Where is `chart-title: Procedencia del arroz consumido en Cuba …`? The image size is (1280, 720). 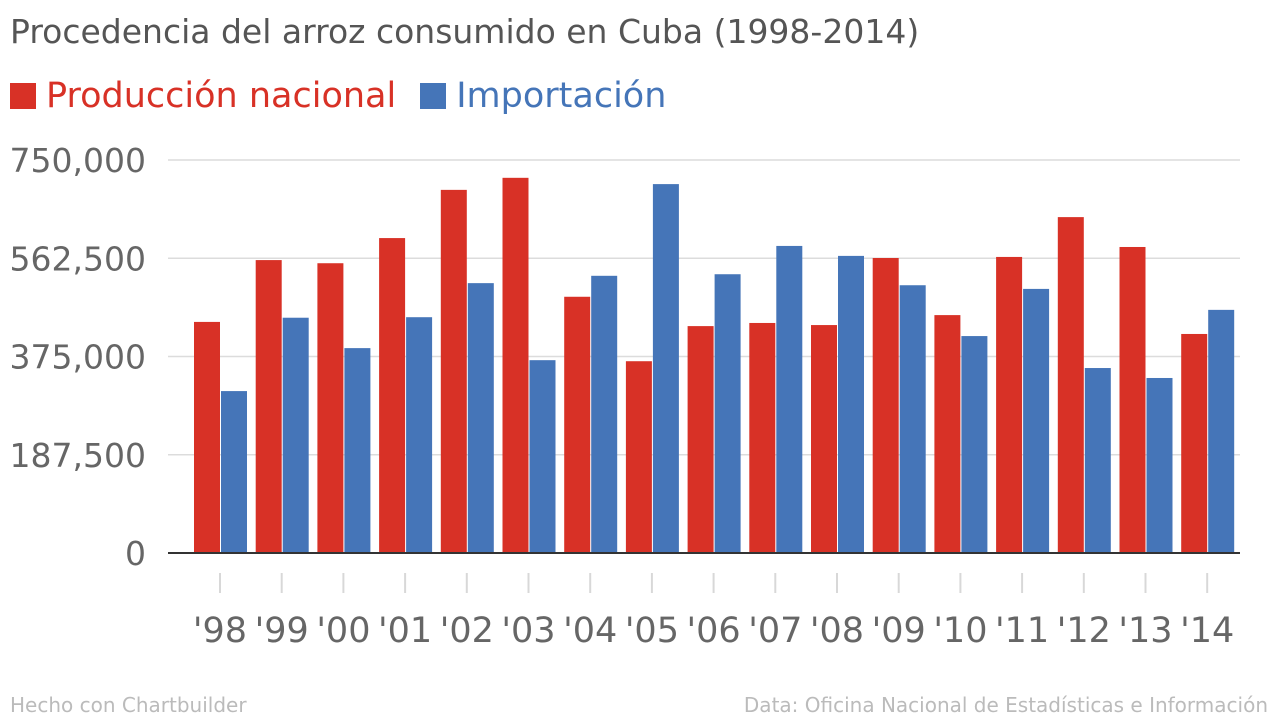
chart-title: Procedencia del arroz consumido en Cuba … is located at coordinates (465, 31).